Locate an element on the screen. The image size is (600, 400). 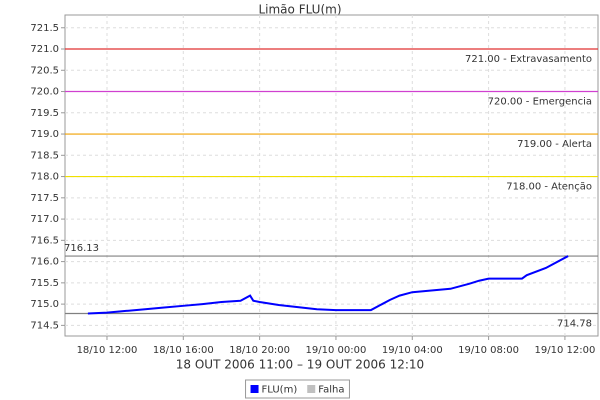
x-tick-label: 18/10 16:00 is located at coordinates (183, 350).